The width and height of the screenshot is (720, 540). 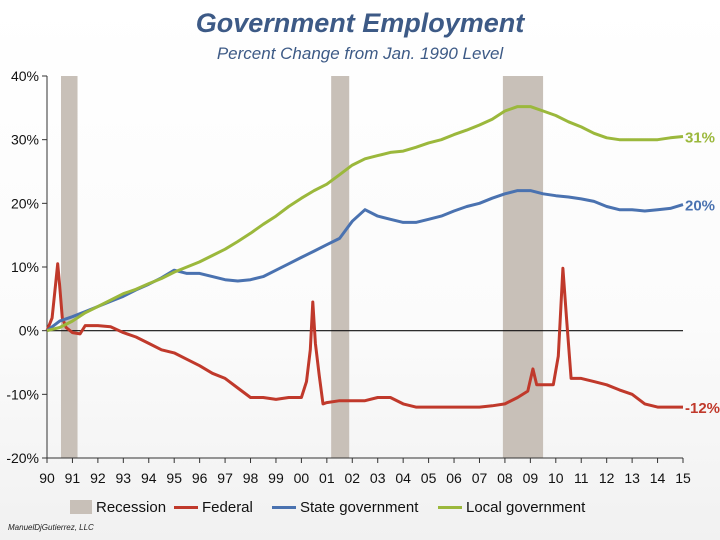 What do you see at coordinates (22, 458) in the screenshot?
I see `y-tick-label: -20%` at bounding box center [22, 458].